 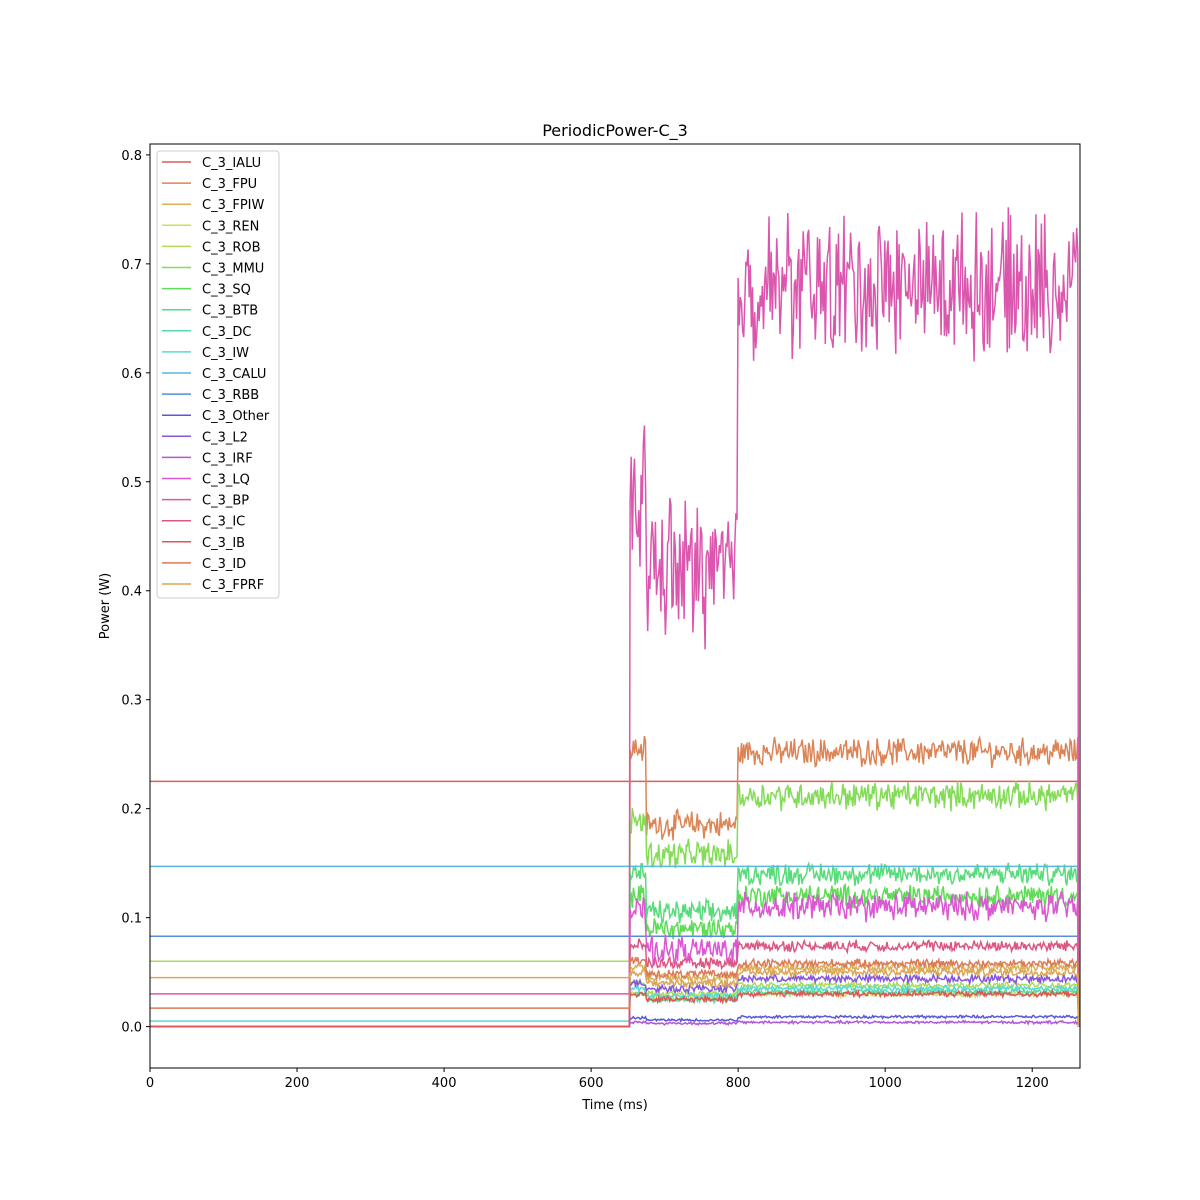 What do you see at coordinates (231, 163) in the screenshot?
I see `legend-label: C_3_IALU` at bounding box center [231, 163].